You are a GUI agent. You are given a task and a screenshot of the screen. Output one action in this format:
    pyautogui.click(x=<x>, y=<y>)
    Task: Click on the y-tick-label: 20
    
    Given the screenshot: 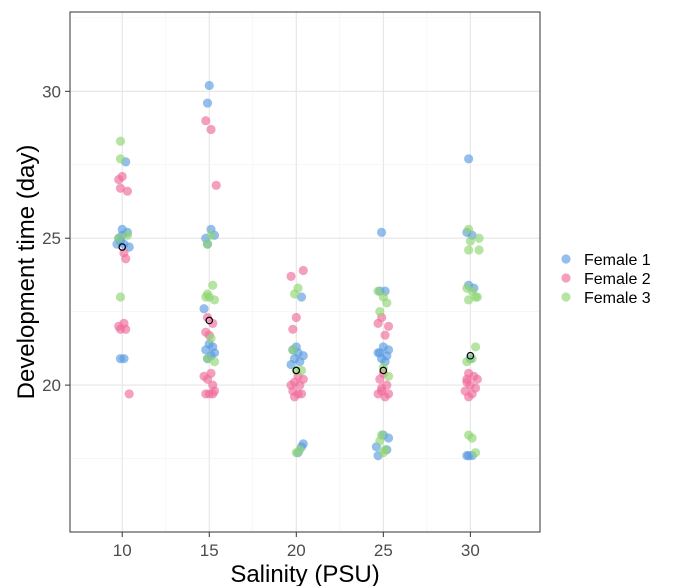 What is the action you would take?
    pyautogui.click(x=51, y=385)
    